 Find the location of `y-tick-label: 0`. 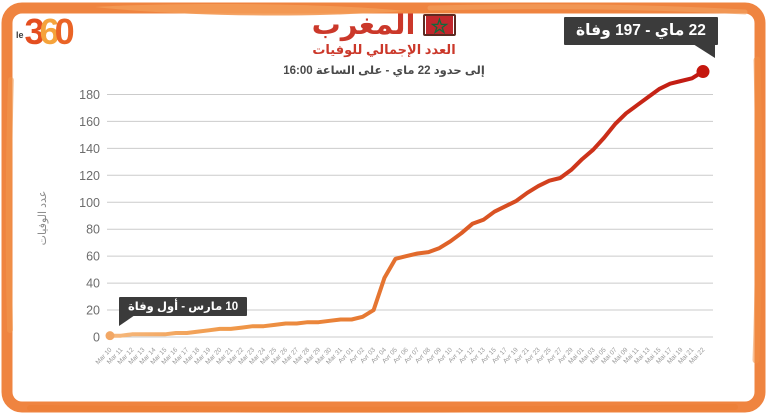

y-tick-label: 0 is located at coordinates (96, 338).